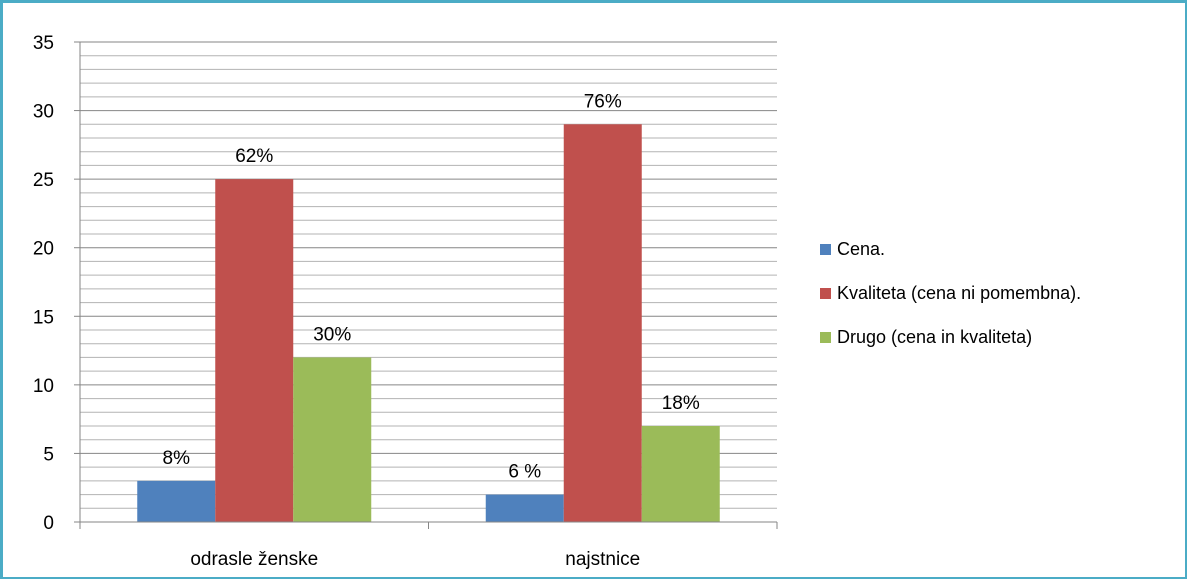 The height and width of the screenshot is (579, 1187). Describe the element at coordinates (48, 523) in the screenshot. I see `y-tick-label: 0` at that location.